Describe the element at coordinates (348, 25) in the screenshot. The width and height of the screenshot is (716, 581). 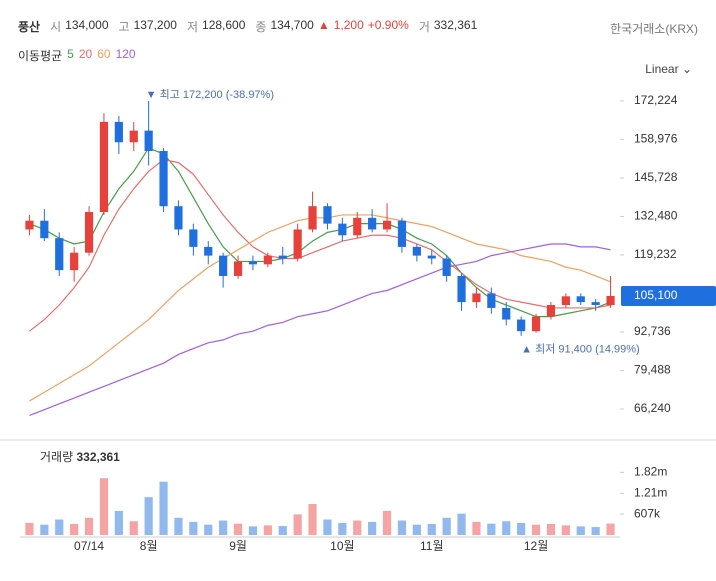
I see `change-value: 1,200` at that location.